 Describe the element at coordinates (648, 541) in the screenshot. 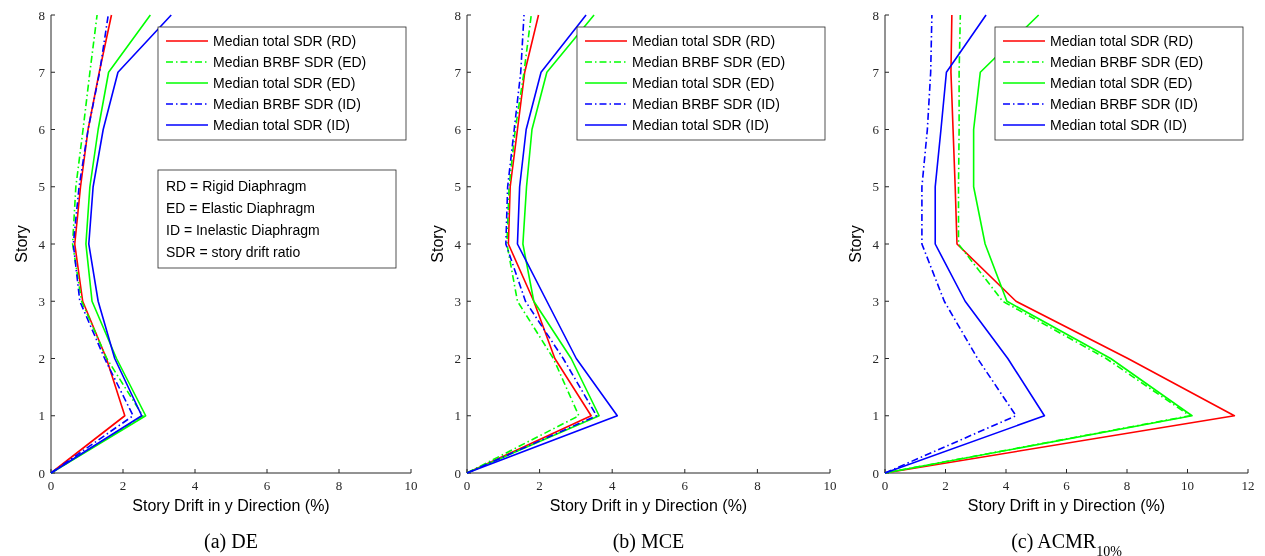

I see `text: (b) MCE` at that location.